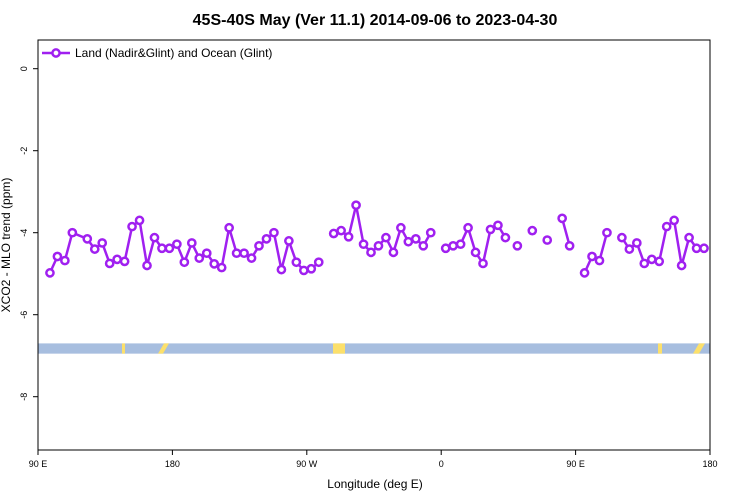 This screenshot has width=750, height=500. Describe the element at coordinates (24, 151) in the screenshot. I see `y-tick-label: -2` at that location.